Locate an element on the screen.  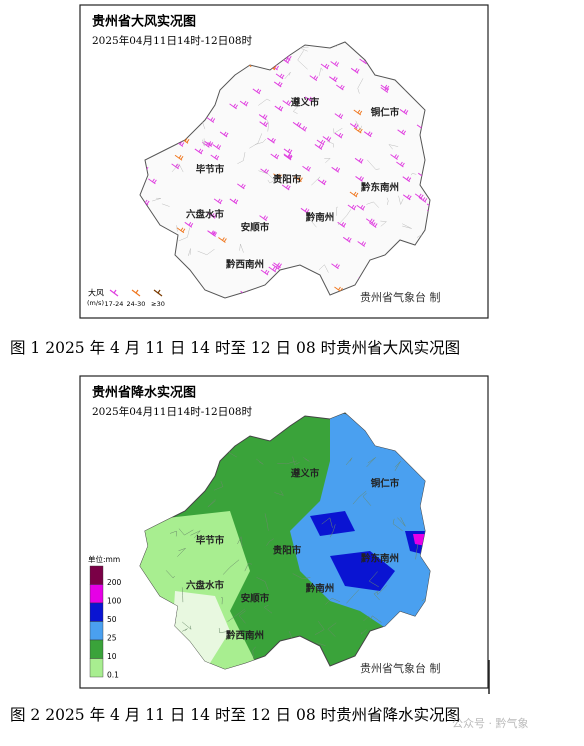
legend-label: 10 is located at coordinates (112, 656).